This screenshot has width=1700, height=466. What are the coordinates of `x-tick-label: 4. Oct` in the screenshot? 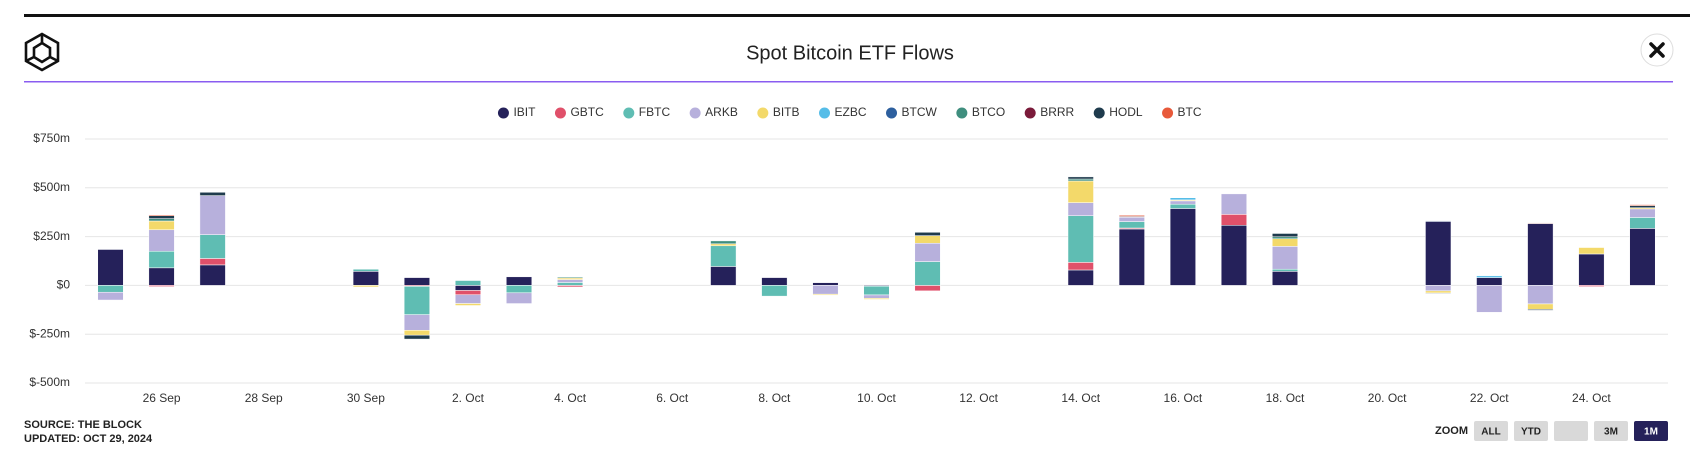 It's located at (570, 398).